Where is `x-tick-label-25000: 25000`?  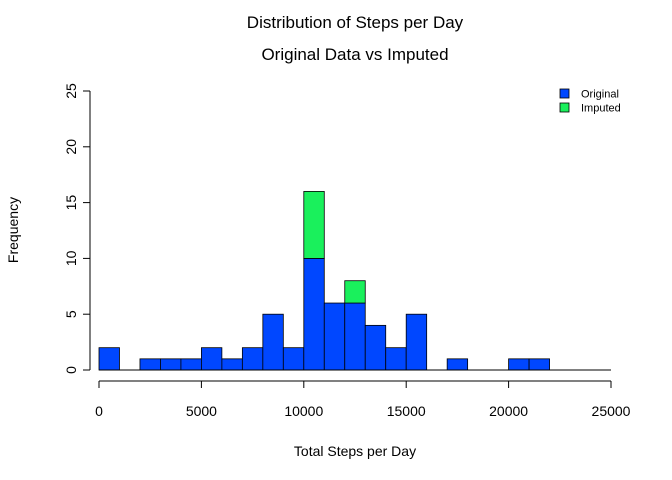
x-tick-label-25000: 25000 is located at coordinates (611, 411).